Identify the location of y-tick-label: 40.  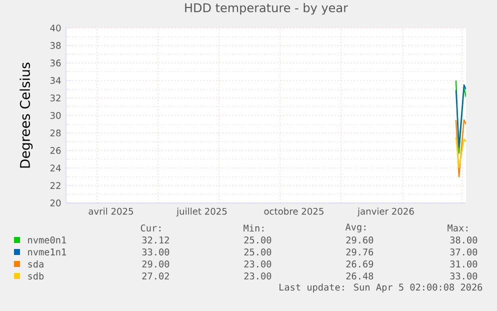
(55, 28).